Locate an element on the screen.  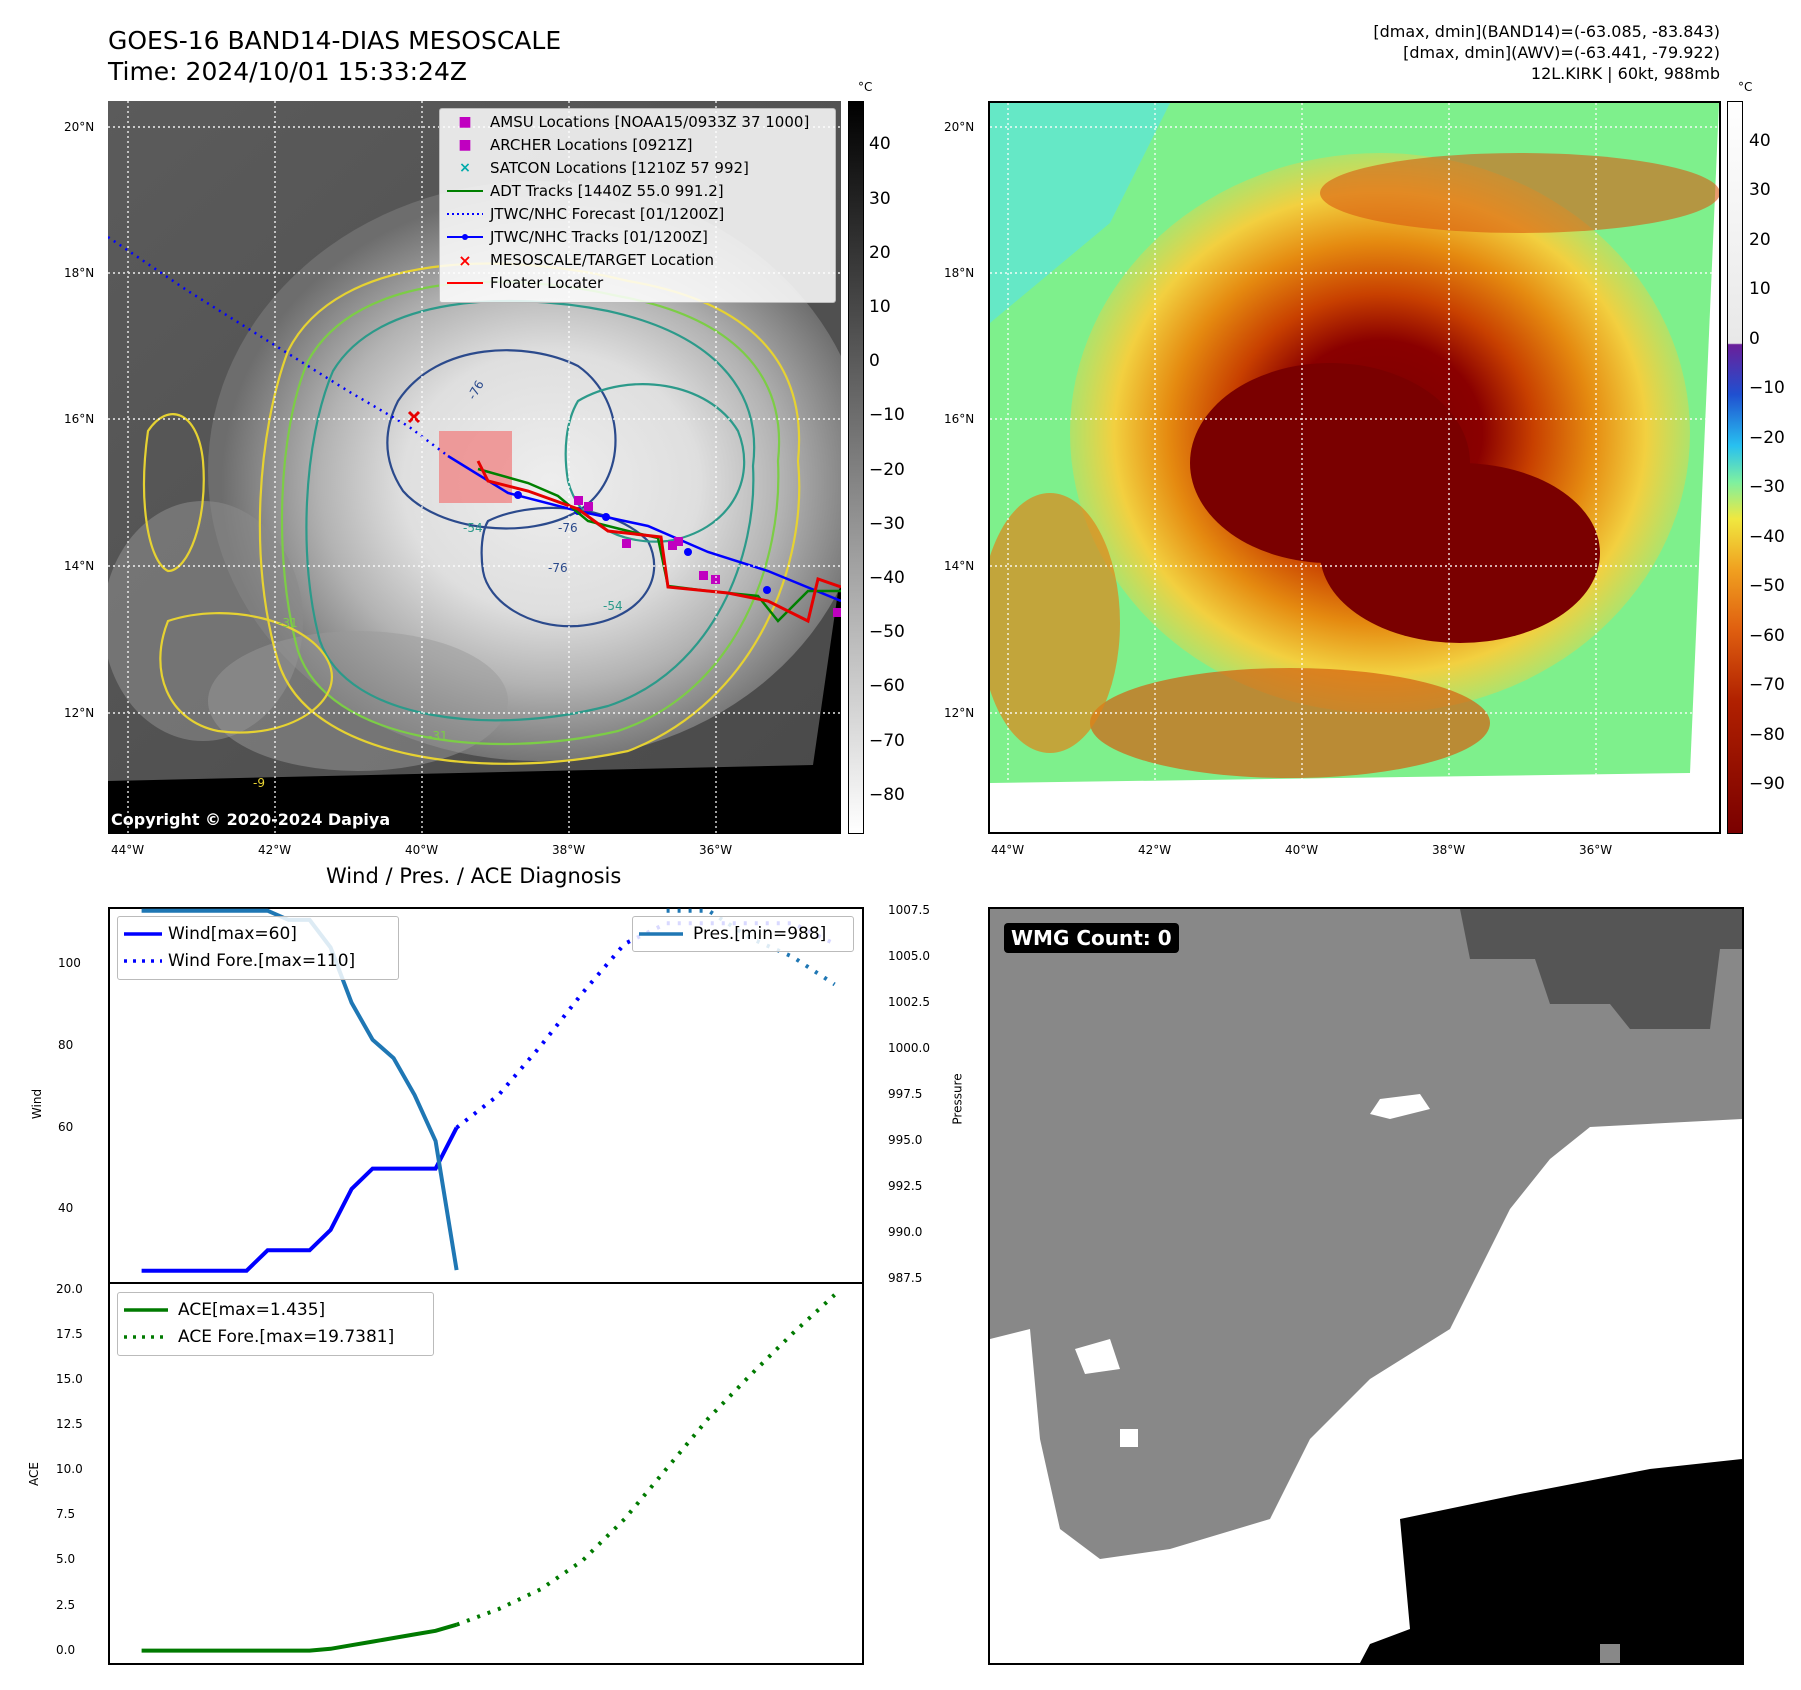
ace-axis-label: ACE is located at coordinates (33, 1474).